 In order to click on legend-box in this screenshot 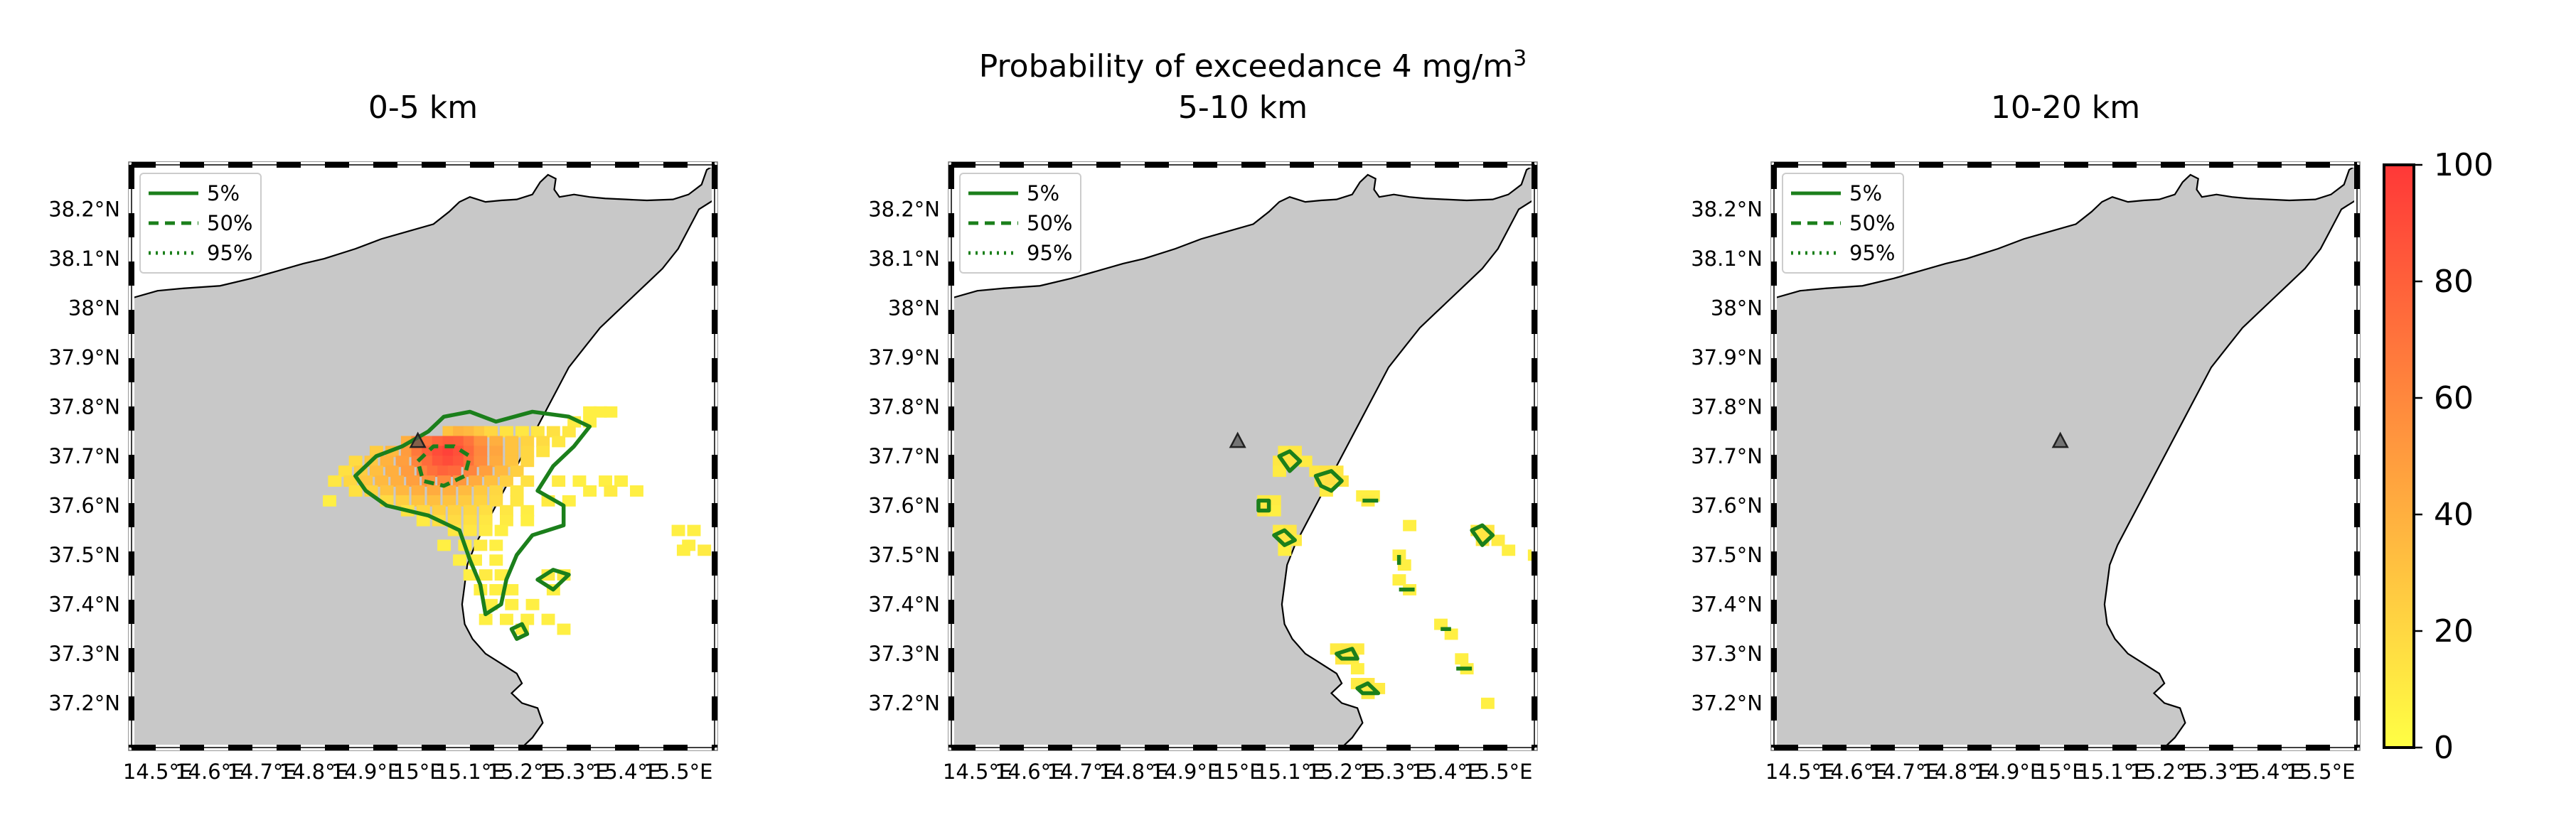, I will do `click(1843, 223)`.